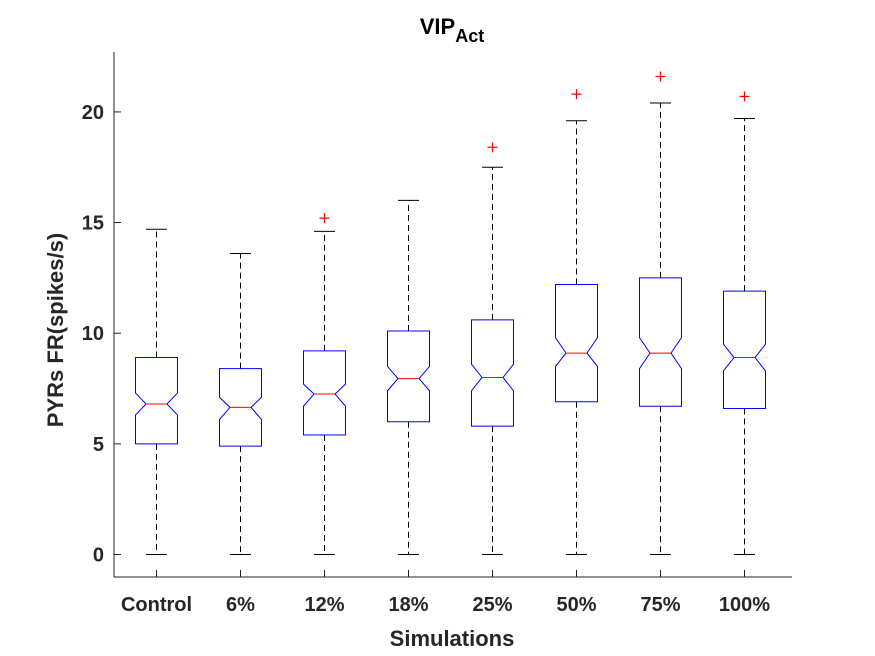 The image size is (875, 656). I want to click on x-tick-label: 12%, so click(324, 605).